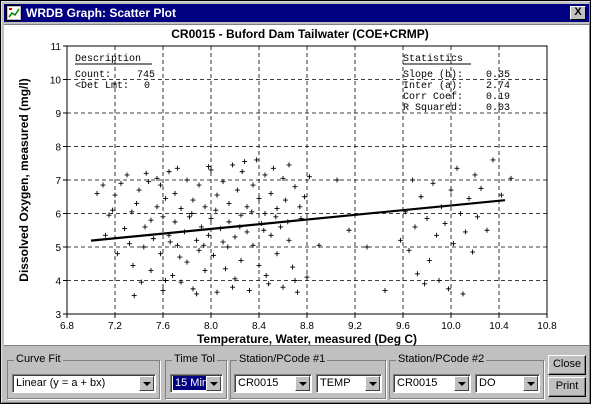 This screenshot has width=591, height=404. I want to click on description-header: Description, so click(108, 59).